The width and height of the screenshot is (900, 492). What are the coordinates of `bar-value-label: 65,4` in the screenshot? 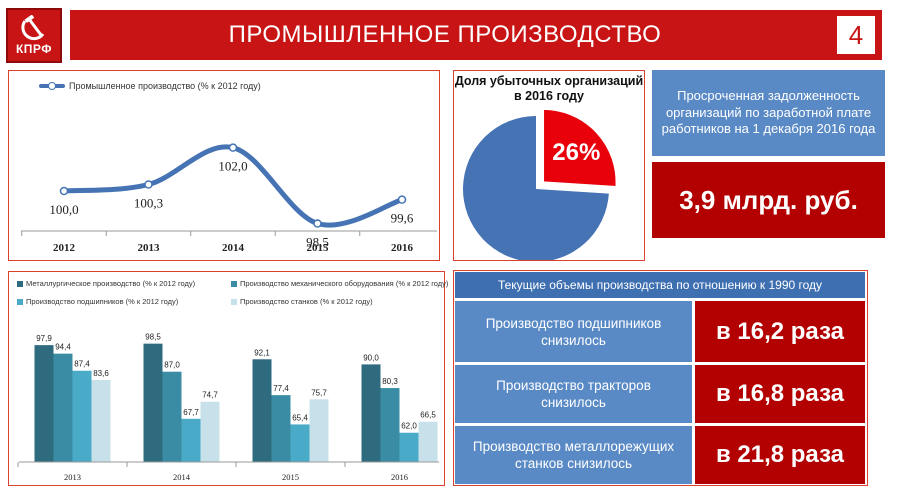 It's located at (300, 417).